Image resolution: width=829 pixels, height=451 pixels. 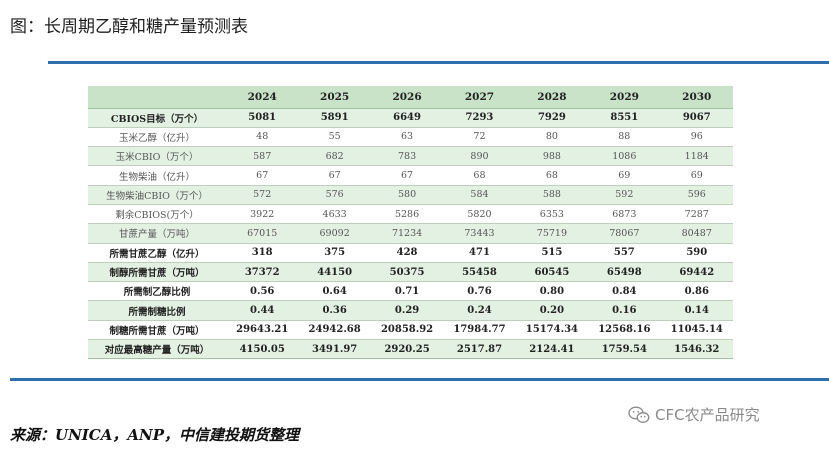 I want to click on row-label: 生物柴油（亿升）, so click(x=157, y=175).